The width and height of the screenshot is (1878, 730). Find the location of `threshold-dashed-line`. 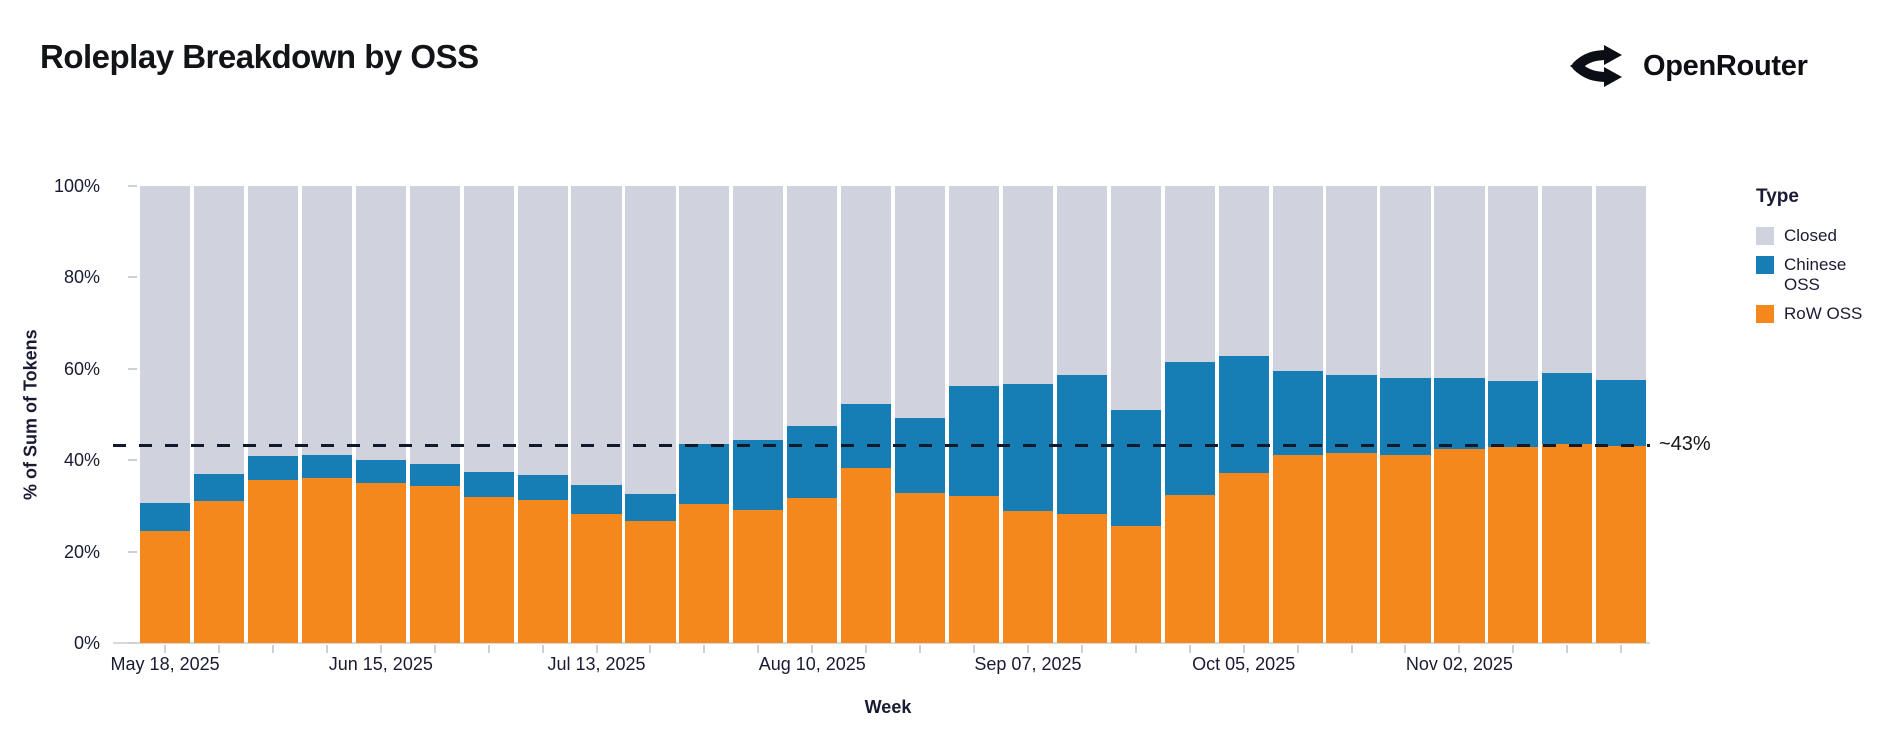

threshold-dashed-line is located at coordinates (881, 446).